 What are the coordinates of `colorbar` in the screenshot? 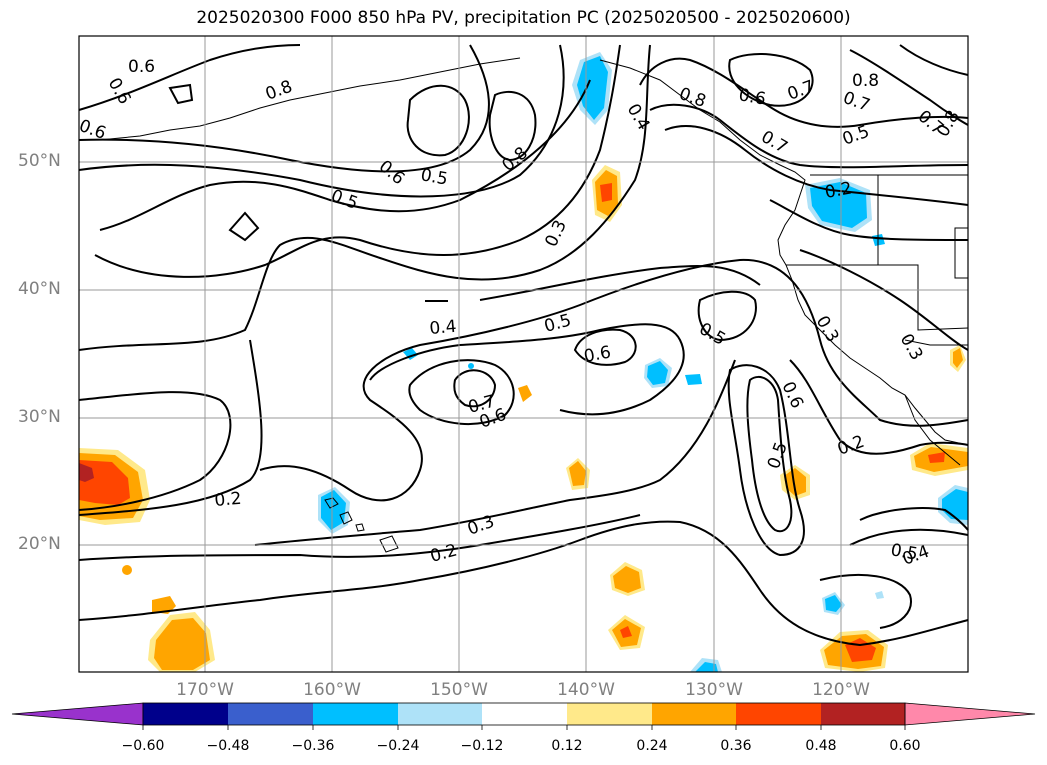 It's located at (523, 716).